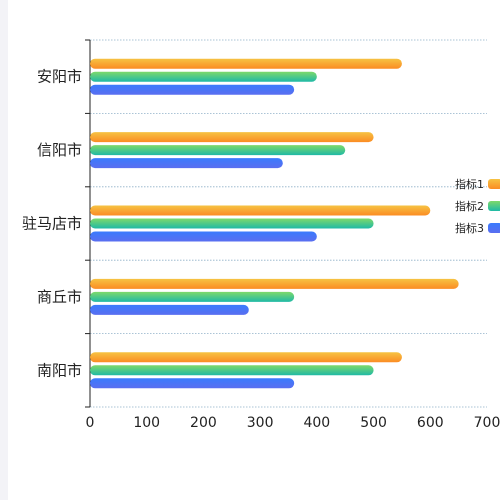 This screenshot has height=500, width=500. Describe the element at coordinates (59, 150) in the screenshot. I see `category-label: 信阳市` at that location.